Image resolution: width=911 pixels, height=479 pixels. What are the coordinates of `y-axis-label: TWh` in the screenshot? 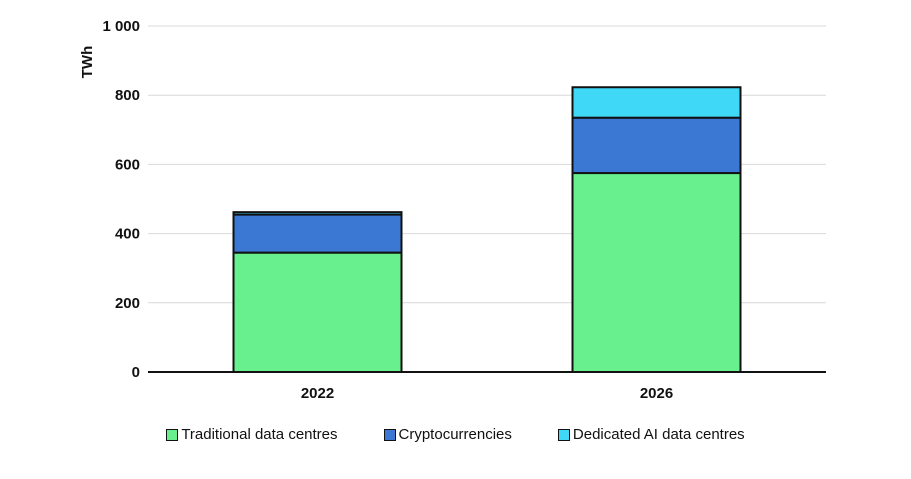 It's located at (87, 62).